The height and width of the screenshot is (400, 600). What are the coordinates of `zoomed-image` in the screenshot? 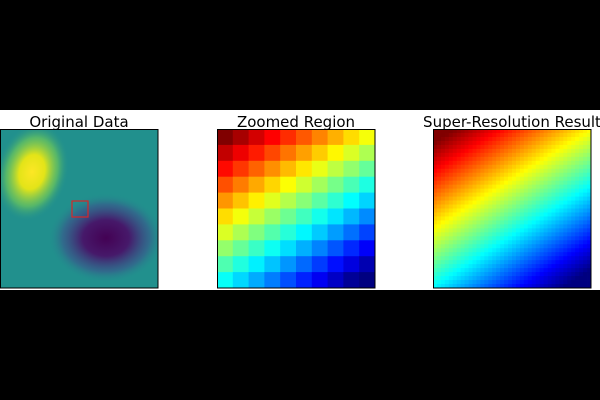 It's located at (296, 209).